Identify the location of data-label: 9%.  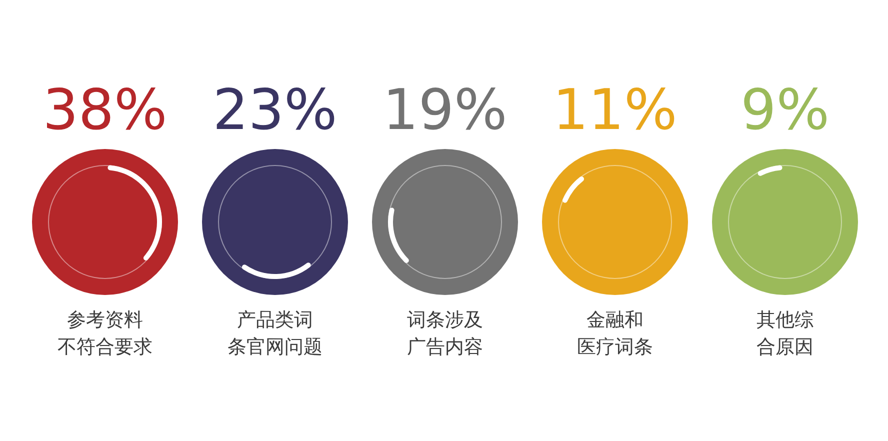
(785, 110).